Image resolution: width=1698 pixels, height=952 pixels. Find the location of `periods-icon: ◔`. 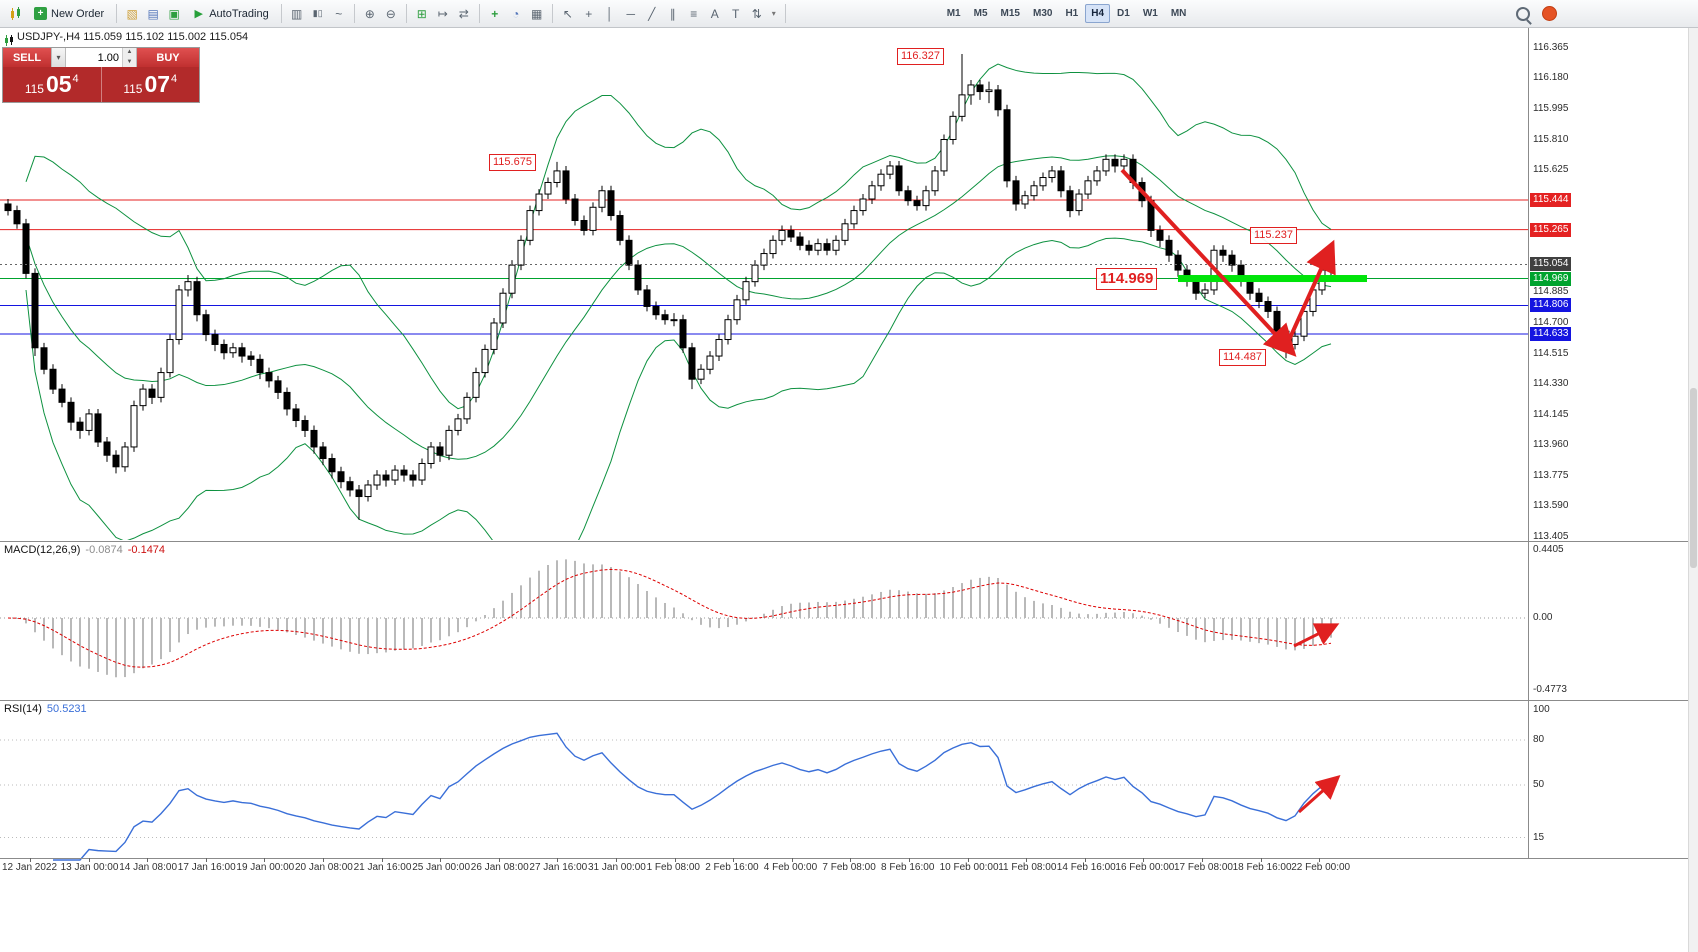

periods-icon: ◔ is located at coordinates (516, 13).